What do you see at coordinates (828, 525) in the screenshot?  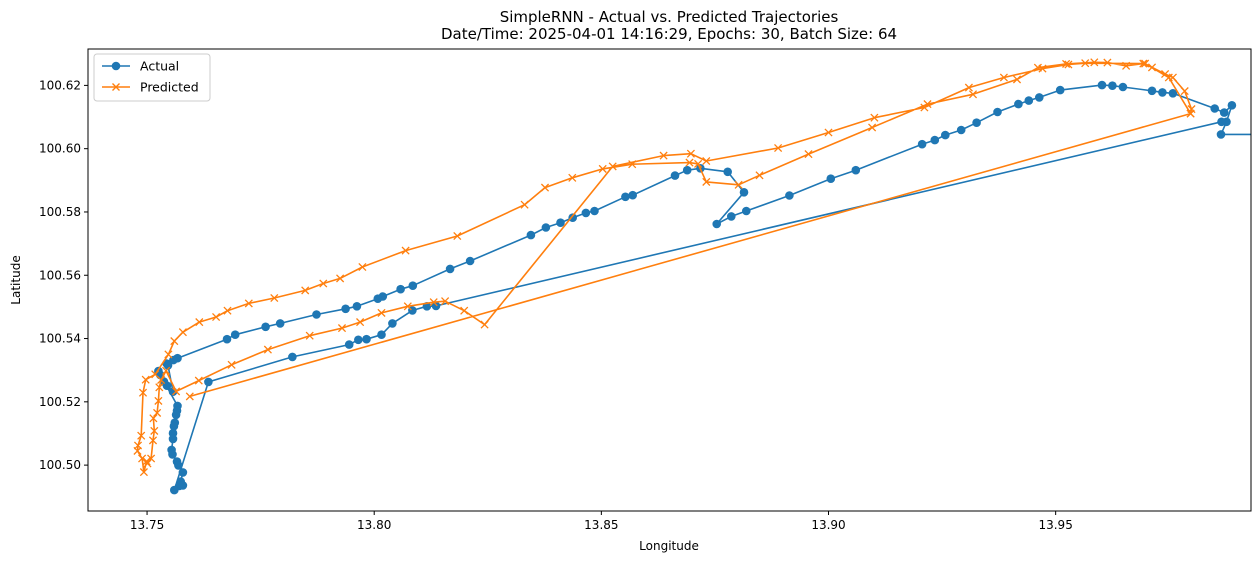 I see `x-tick-label: 13.90` at bounding box center [828, 525].